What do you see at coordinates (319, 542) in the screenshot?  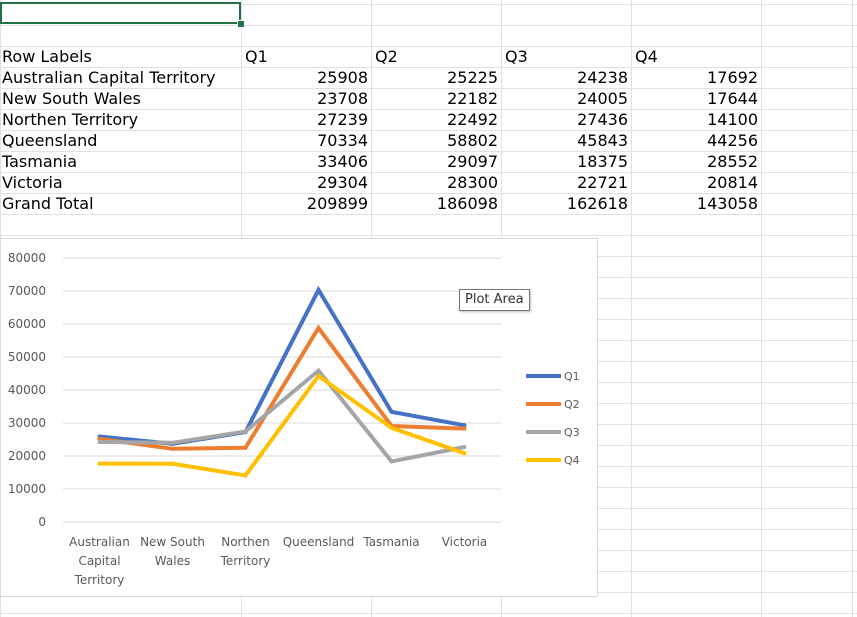 I see `x-tick-label: Queensland` at bounding box center [319, 542].